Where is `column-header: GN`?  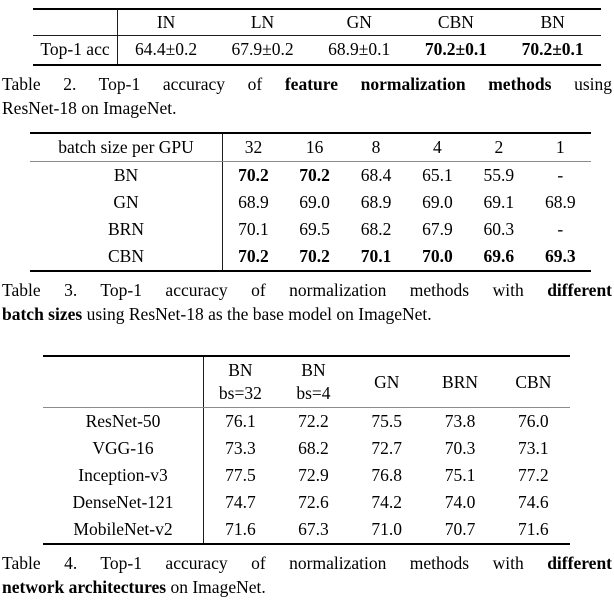 column-header: GN is located at coordinates (387, 382).